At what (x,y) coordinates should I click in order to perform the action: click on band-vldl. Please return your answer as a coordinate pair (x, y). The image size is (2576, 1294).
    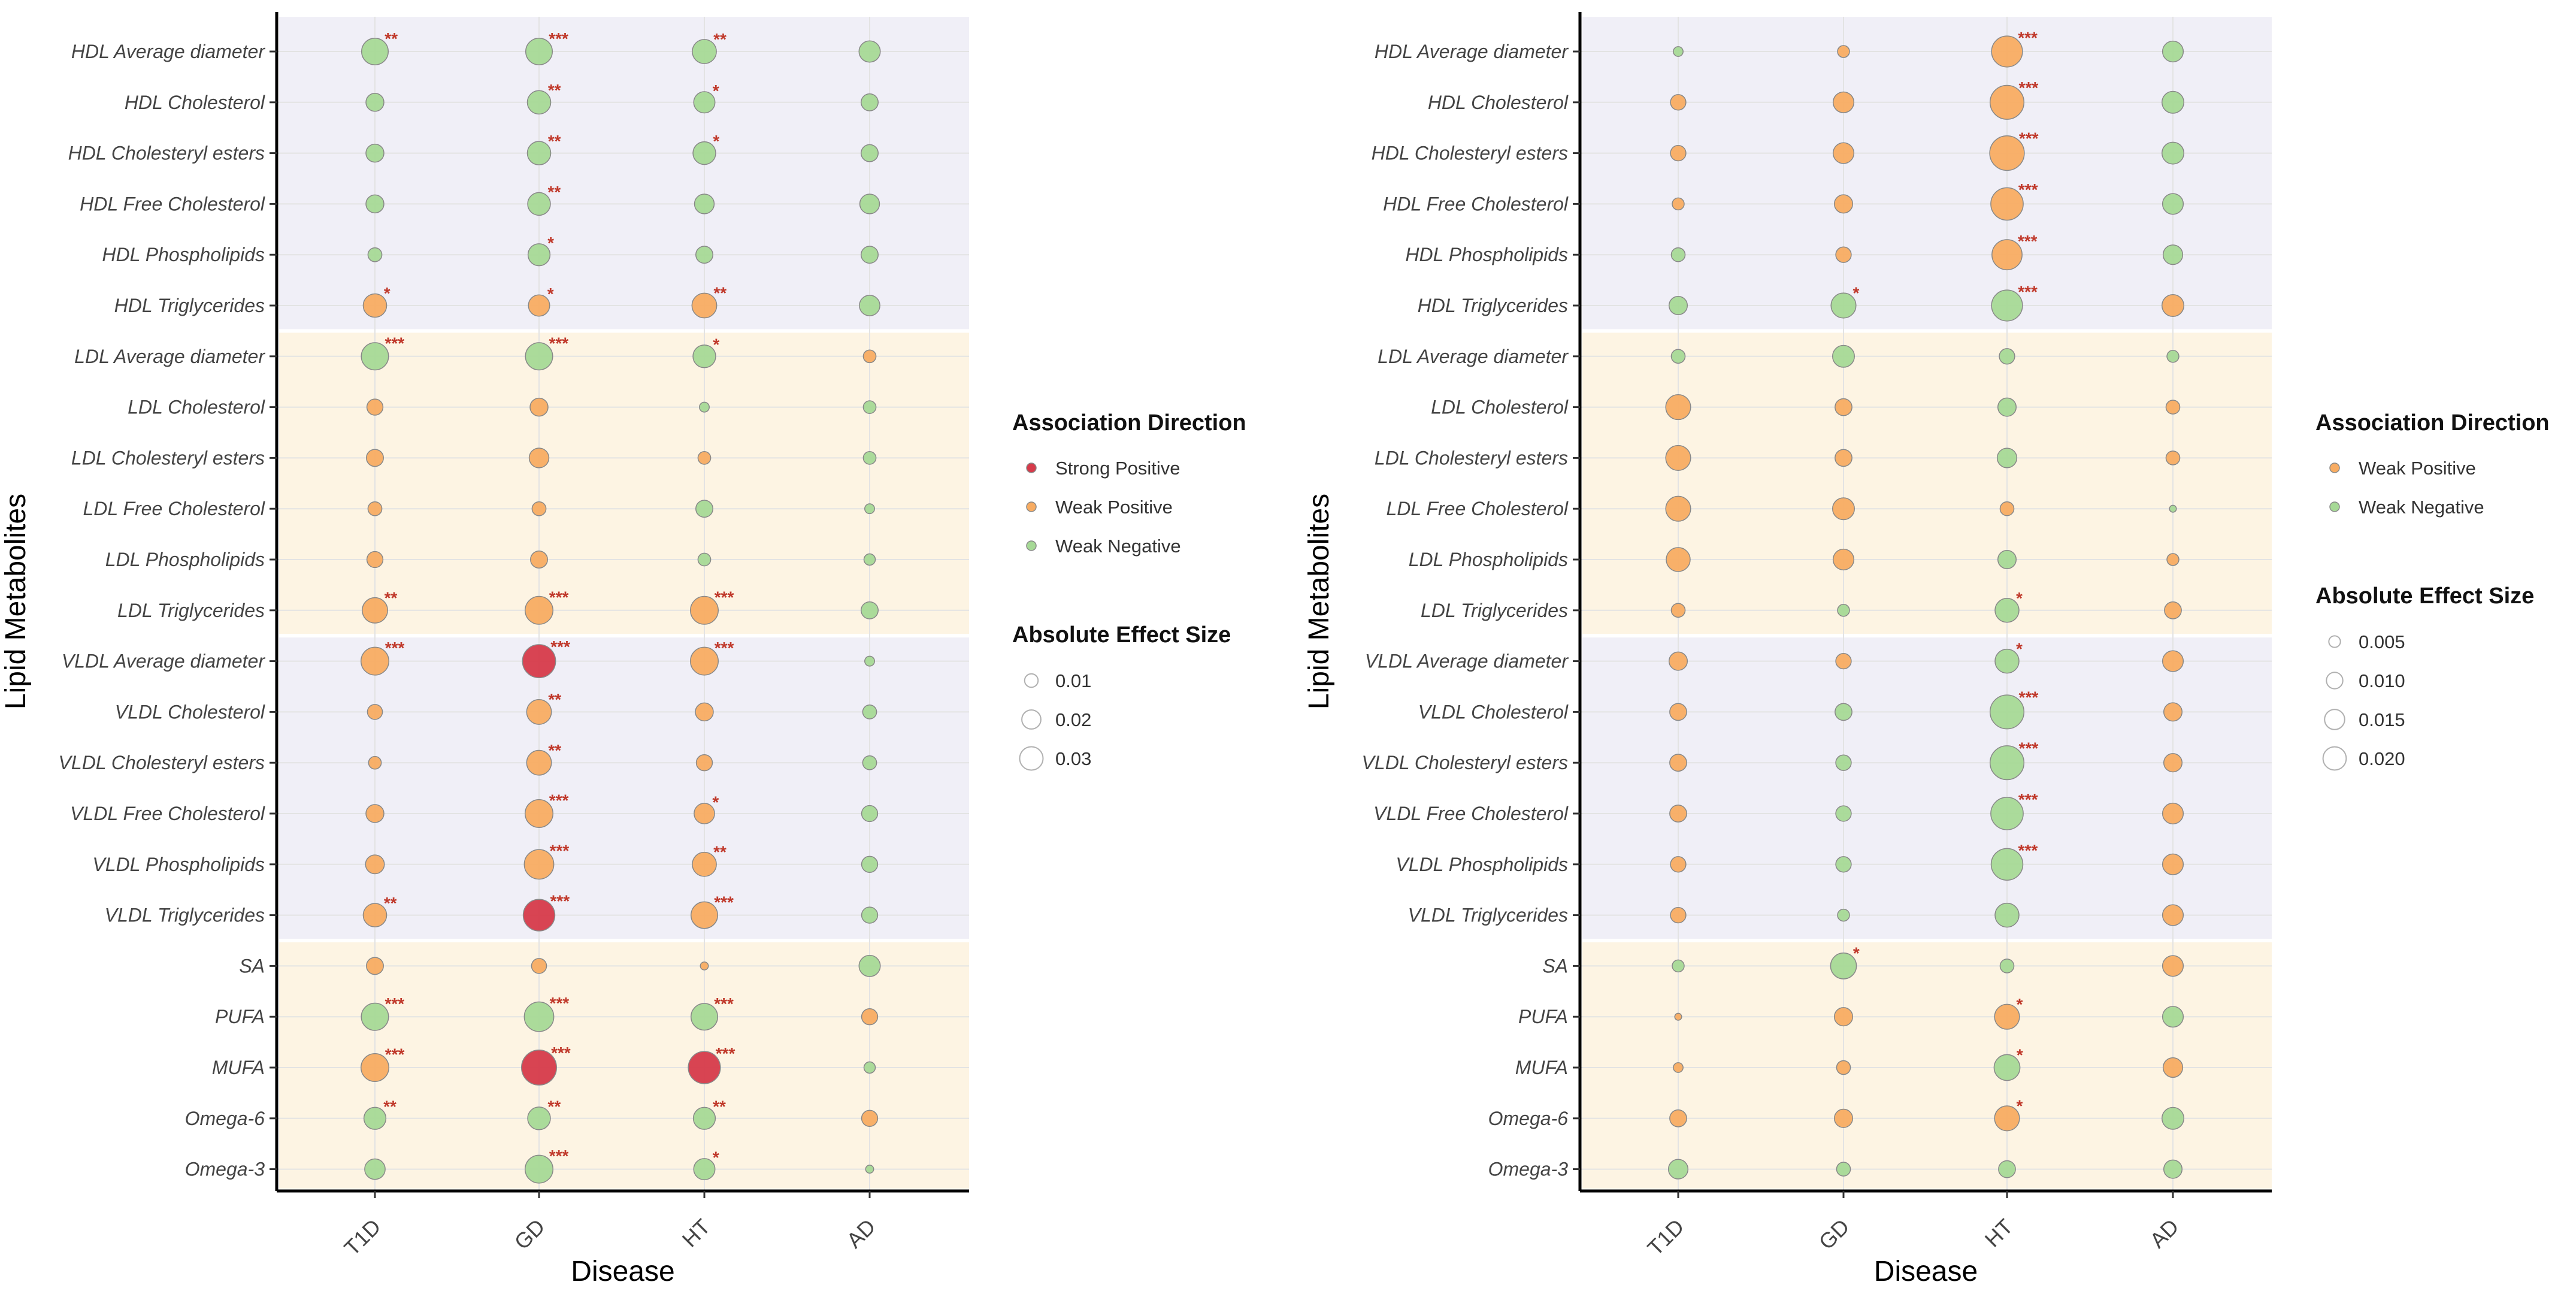
    Looking at the image, I should click on (624, 788).